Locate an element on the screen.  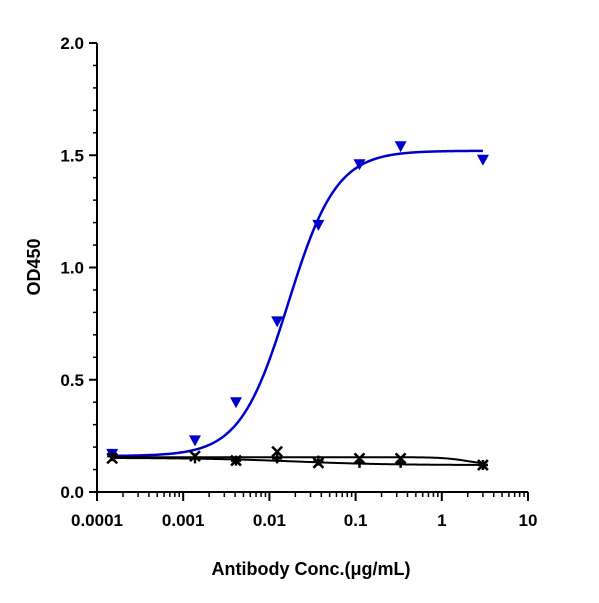
x-tick-label: 1 is located at coordinates (441, 520).